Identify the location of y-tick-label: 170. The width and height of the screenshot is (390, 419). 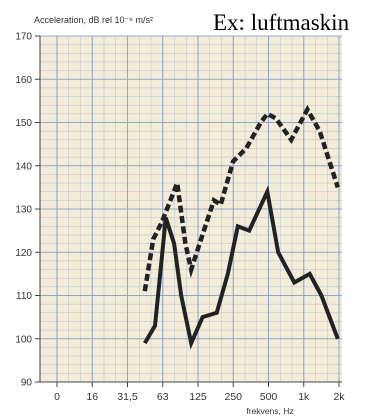
(23, 37).